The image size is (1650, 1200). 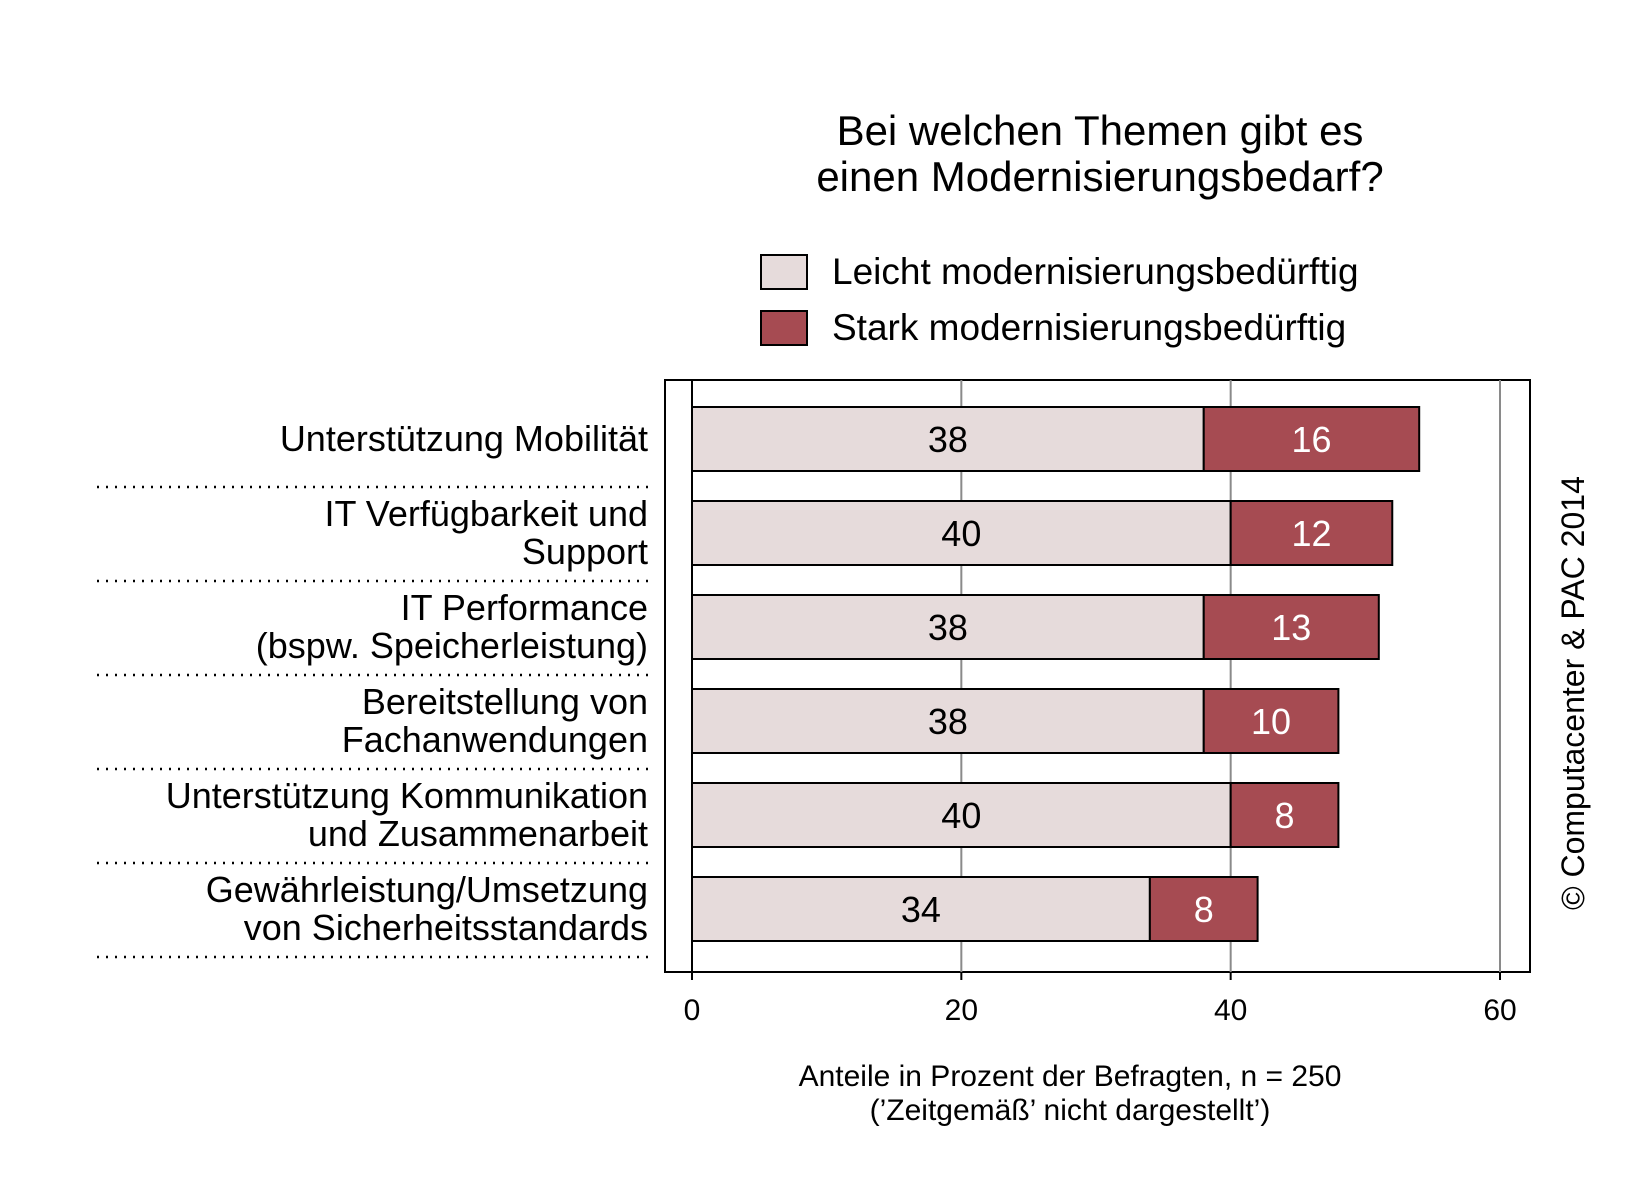 I want to click on category-label-2-line-1: (bspw. Speicherleistung), so click(x=451, y=645).